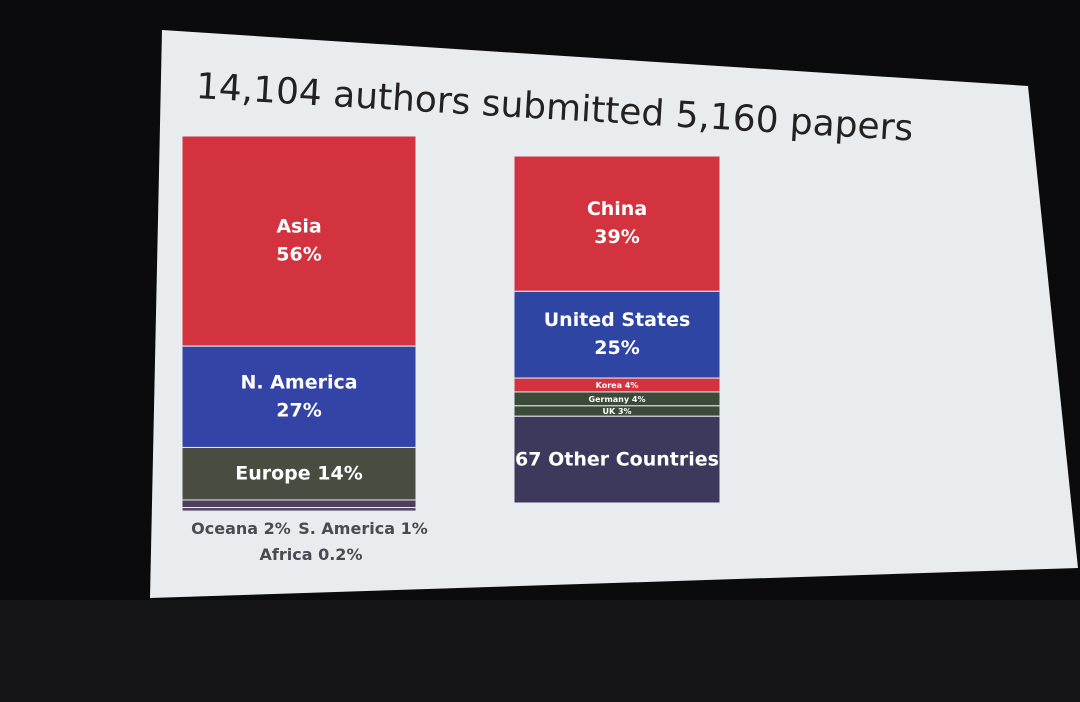 The width and height of the screenshot is (1080, 702). I want to click on segment-name: Germany, so click(609, 398).